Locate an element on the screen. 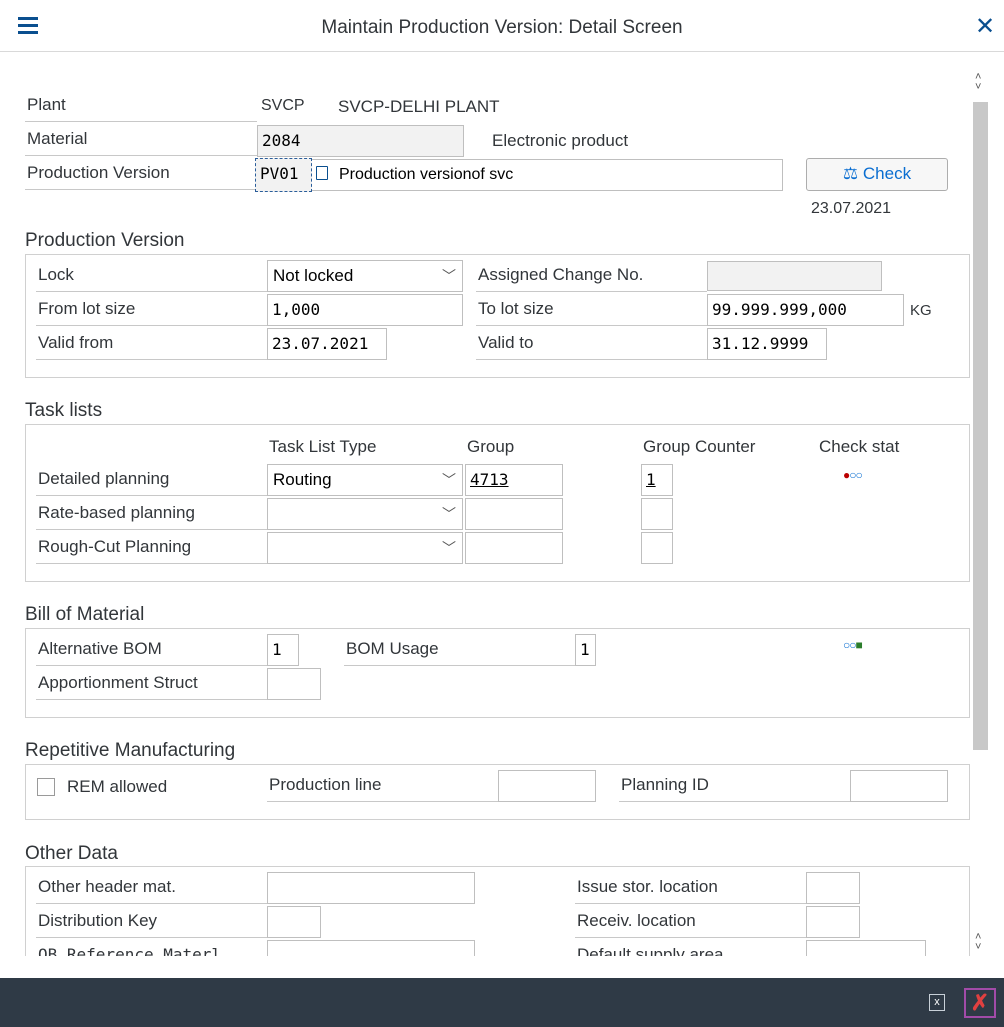  planning-id-label: Planning ID is located at coordinates (734, 785).